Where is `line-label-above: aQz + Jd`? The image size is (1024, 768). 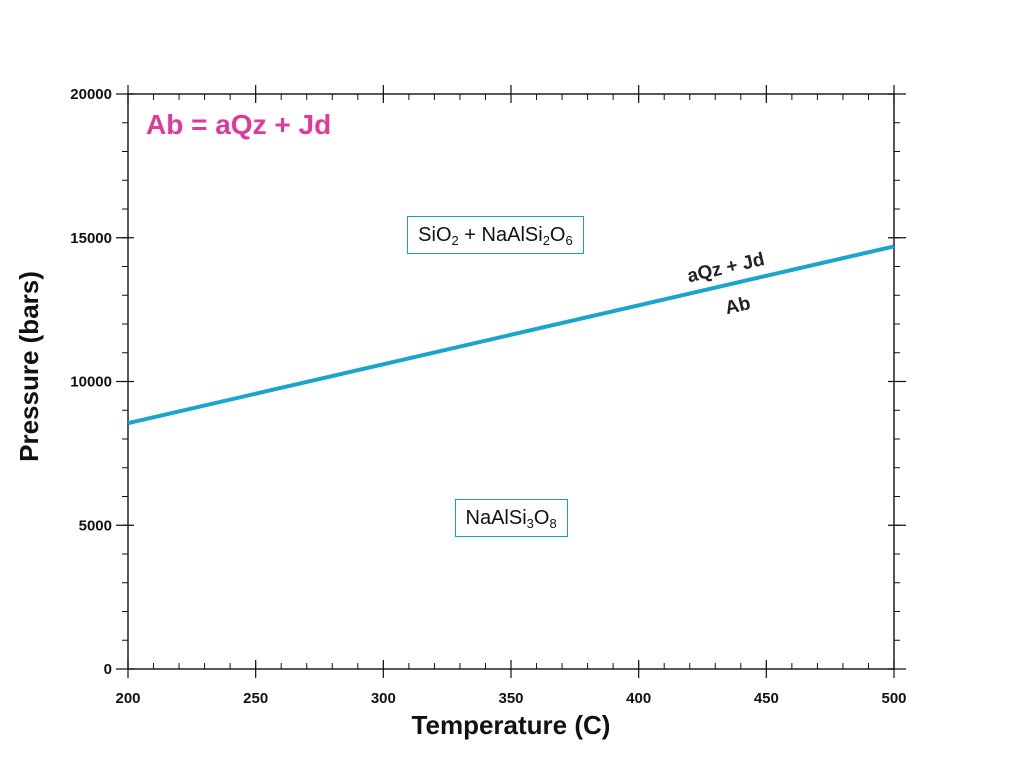
line-label-above: aQz + Jd is located at coordinates (725, 268).